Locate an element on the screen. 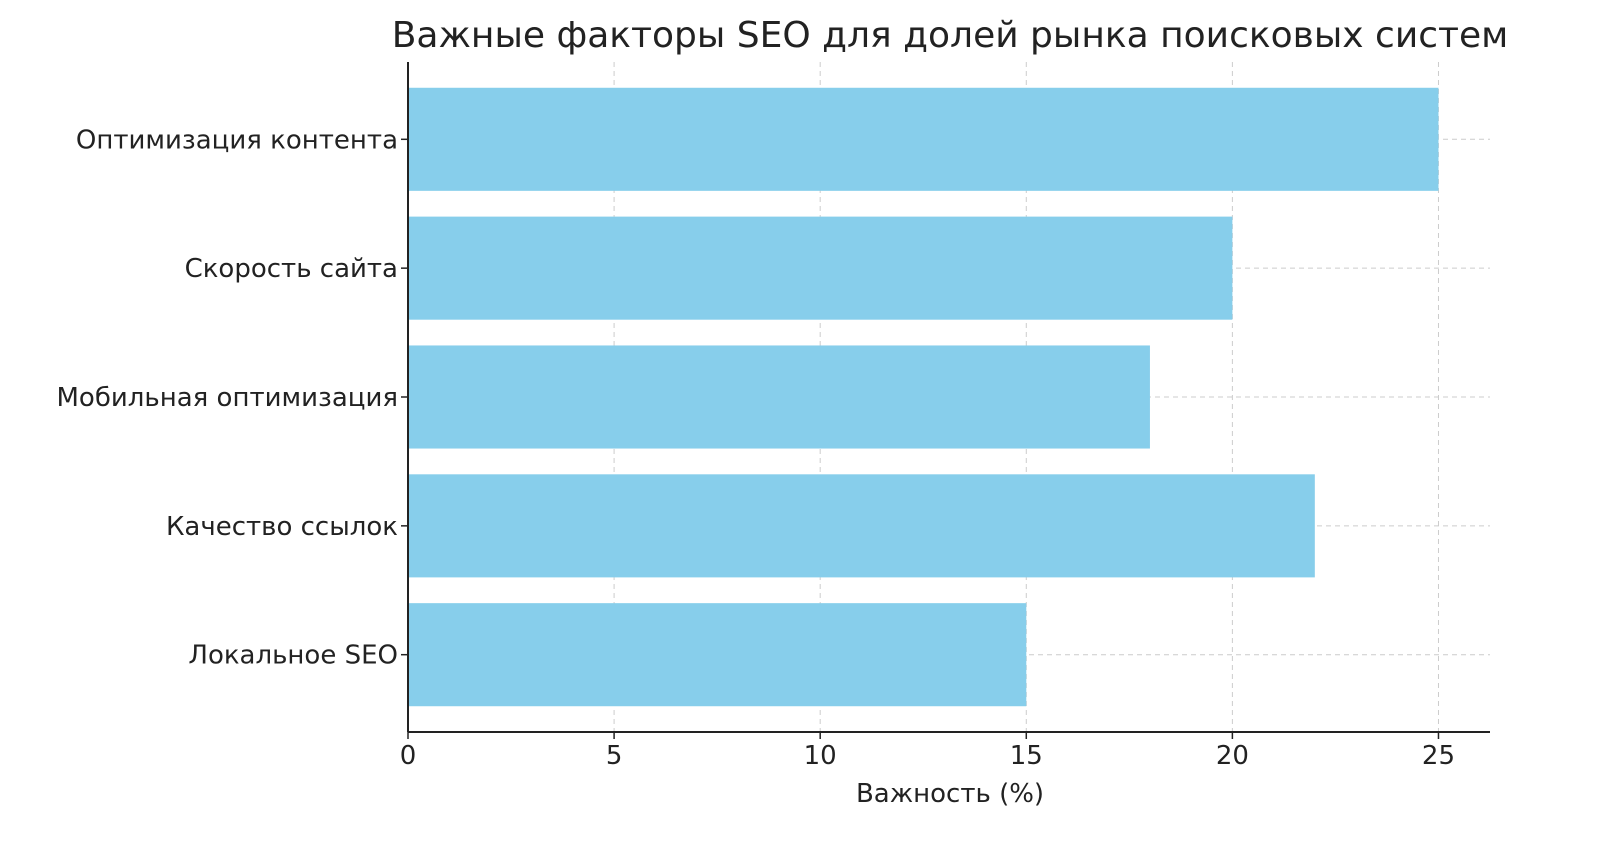 This screenshot has width=1600, height=847. y-tick-label: Скорость сайта is located at coordinates (291, 269).